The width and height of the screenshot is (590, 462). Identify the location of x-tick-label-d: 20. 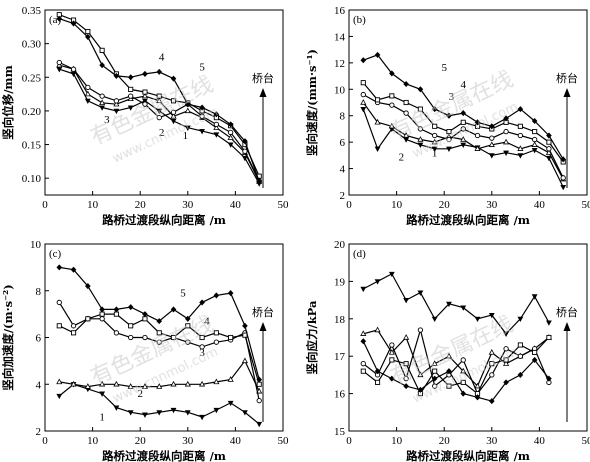
(445, 441).